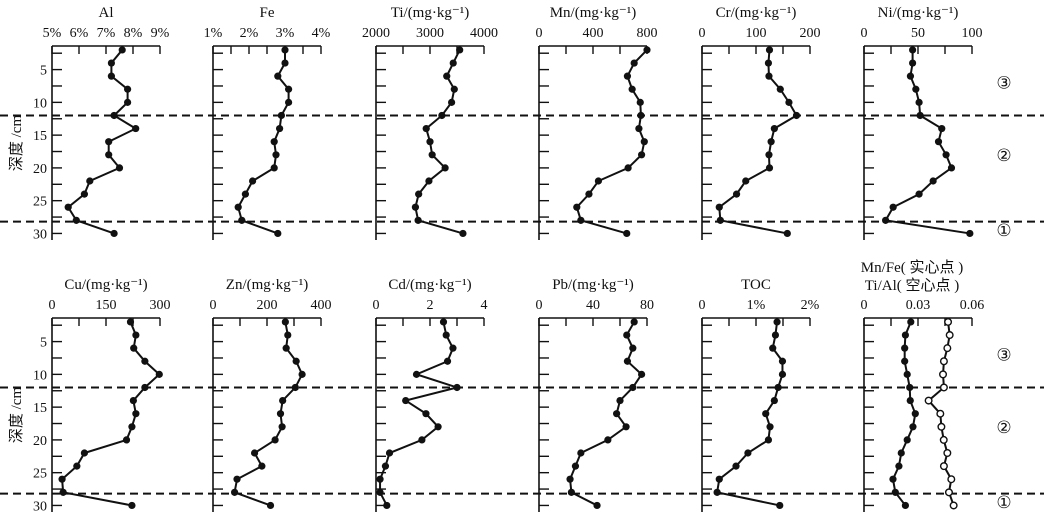 This screenshot has width=1044, height=519. I want to click on x-tick-label: 4000, so click(484, 33).